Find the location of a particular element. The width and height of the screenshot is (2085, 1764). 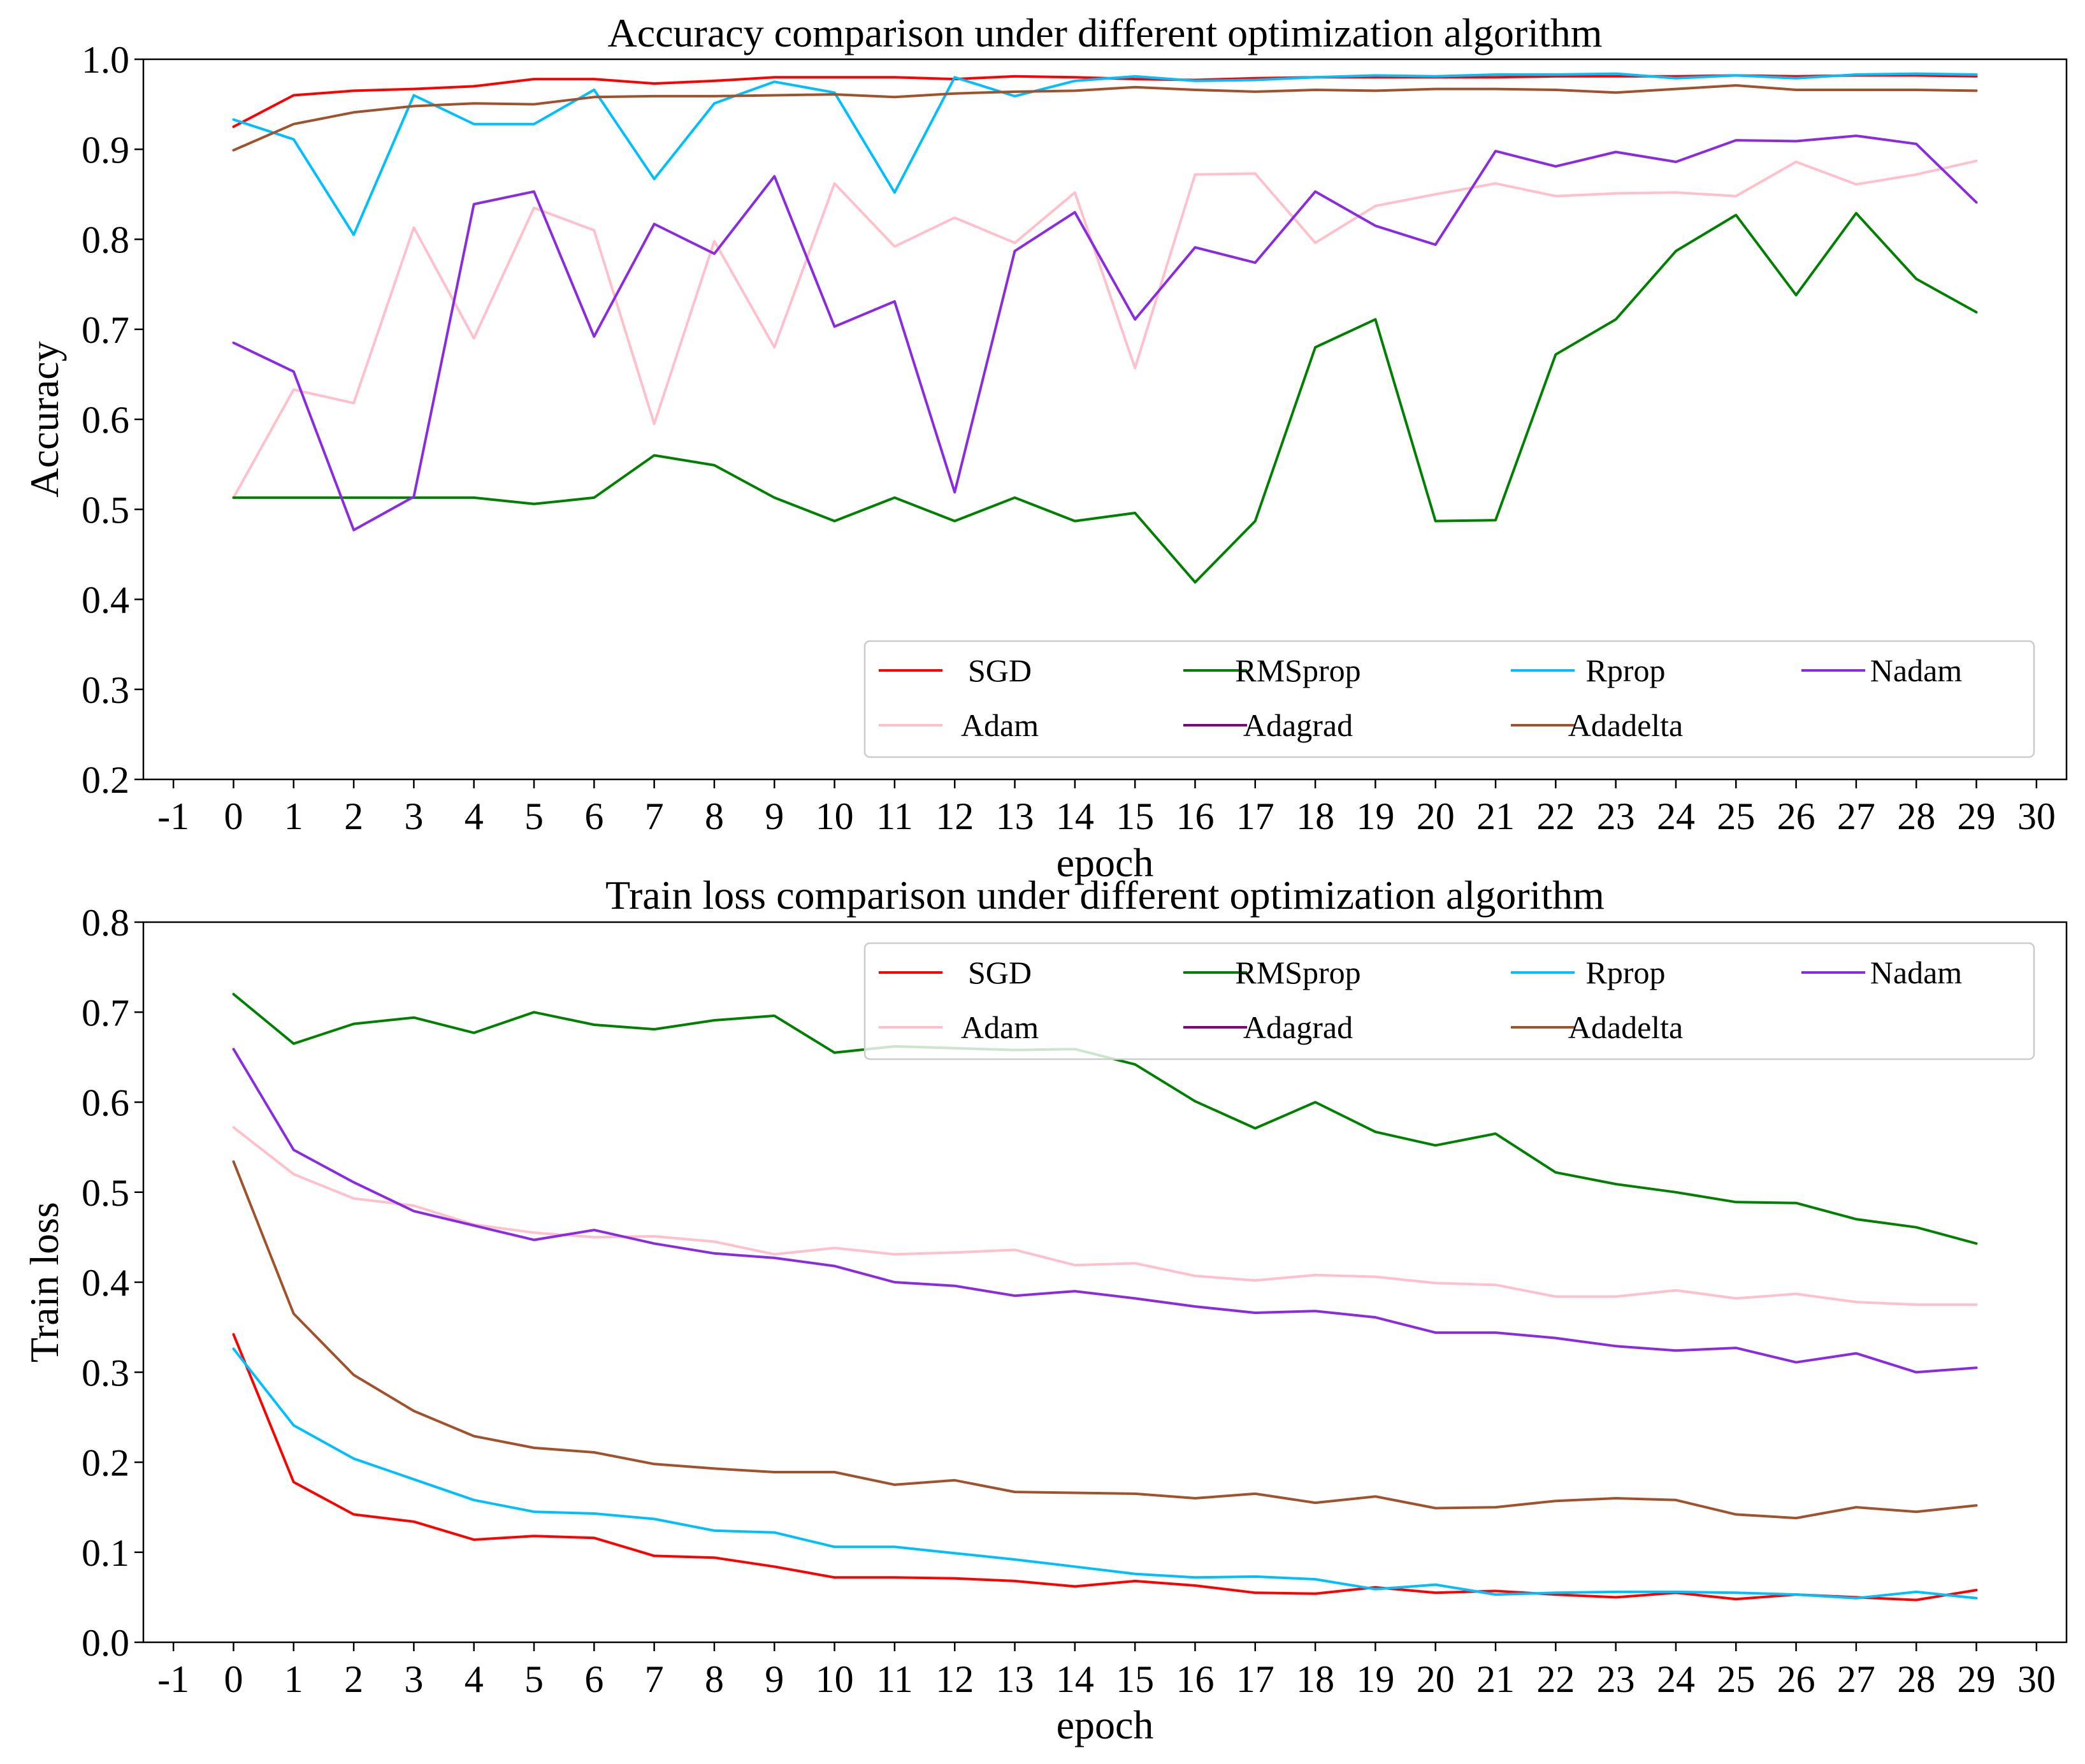

accuracy-x-tick-label: 0 is located at coordinates (234, 816).